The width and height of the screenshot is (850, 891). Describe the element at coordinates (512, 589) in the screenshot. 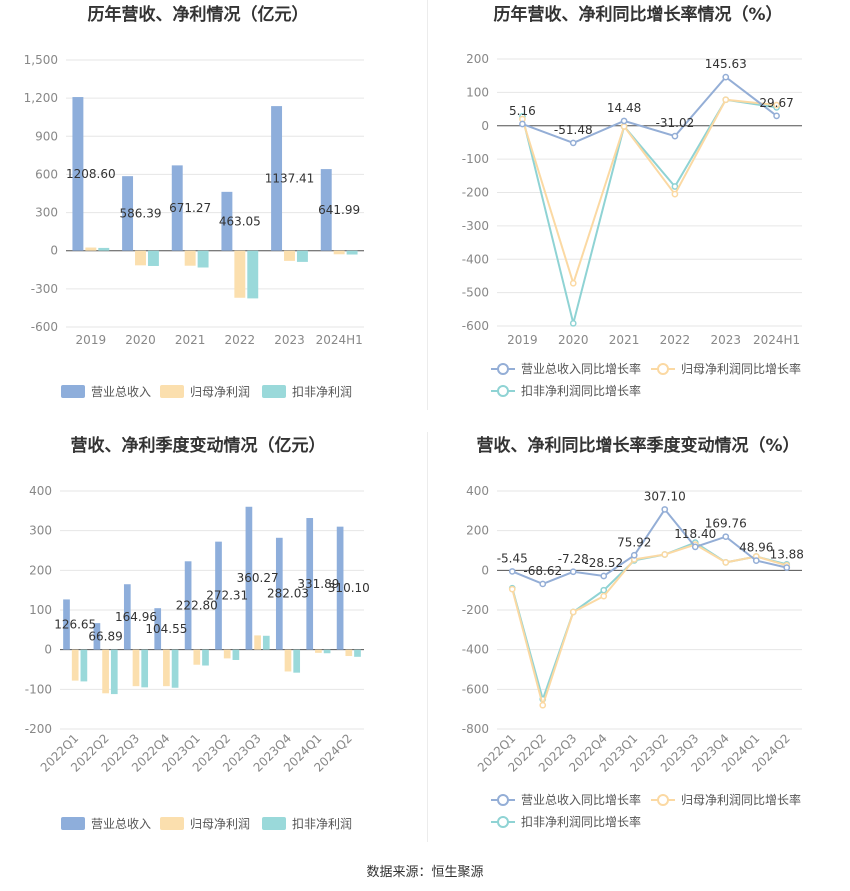

I see `point-归母净利润同比增长率-2022Q1` at that location.